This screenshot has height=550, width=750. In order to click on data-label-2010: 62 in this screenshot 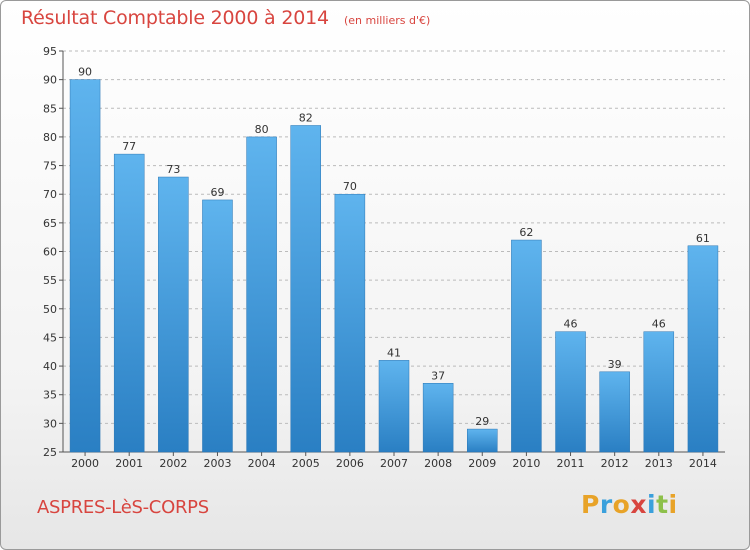, I will do `click(526, 232)`.